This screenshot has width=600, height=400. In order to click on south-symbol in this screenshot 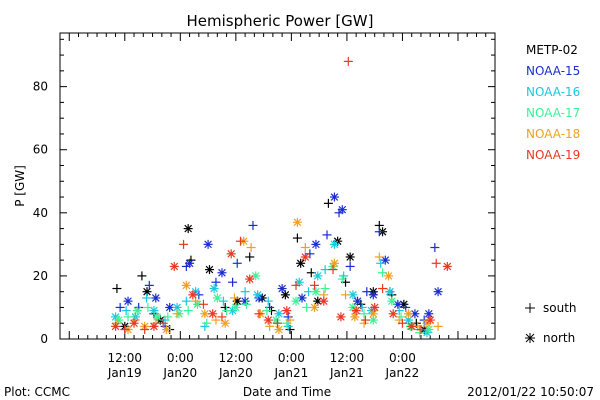, I will do `click(530, 308)`.